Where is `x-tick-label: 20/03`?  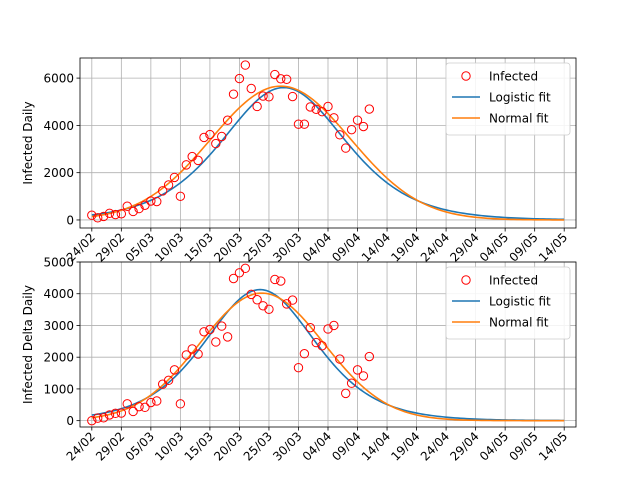 x-tick-label: 20/03 is located at coordinates (228, 446).